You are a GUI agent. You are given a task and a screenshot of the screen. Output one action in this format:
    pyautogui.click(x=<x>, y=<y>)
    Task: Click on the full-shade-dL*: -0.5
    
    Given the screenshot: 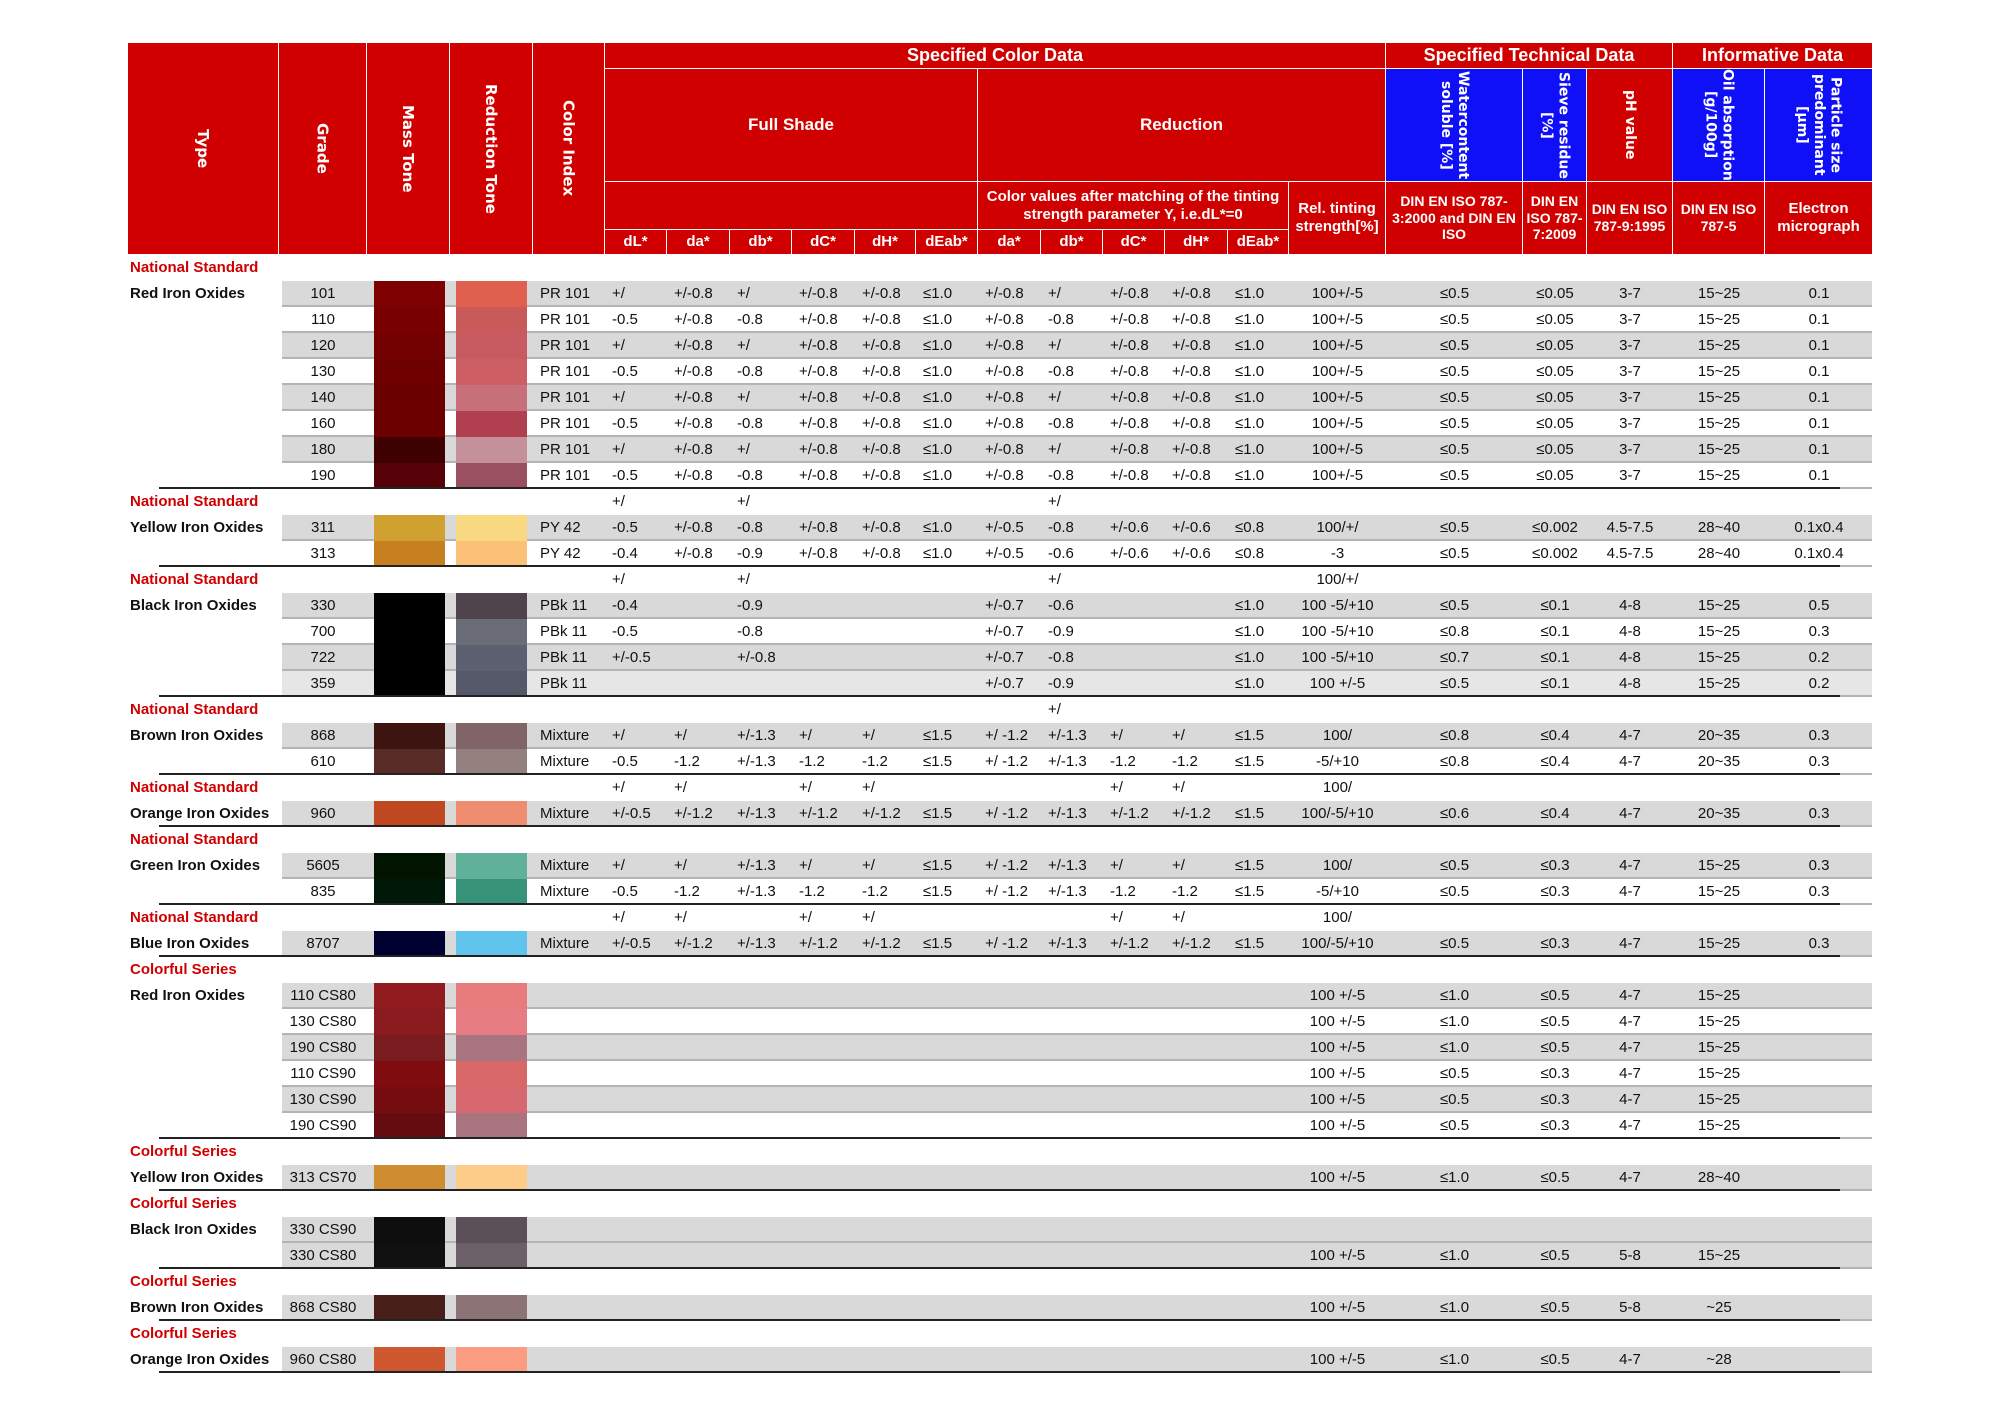 What is the action you would take?
    pyautogui.click(x=625, y=319)
    